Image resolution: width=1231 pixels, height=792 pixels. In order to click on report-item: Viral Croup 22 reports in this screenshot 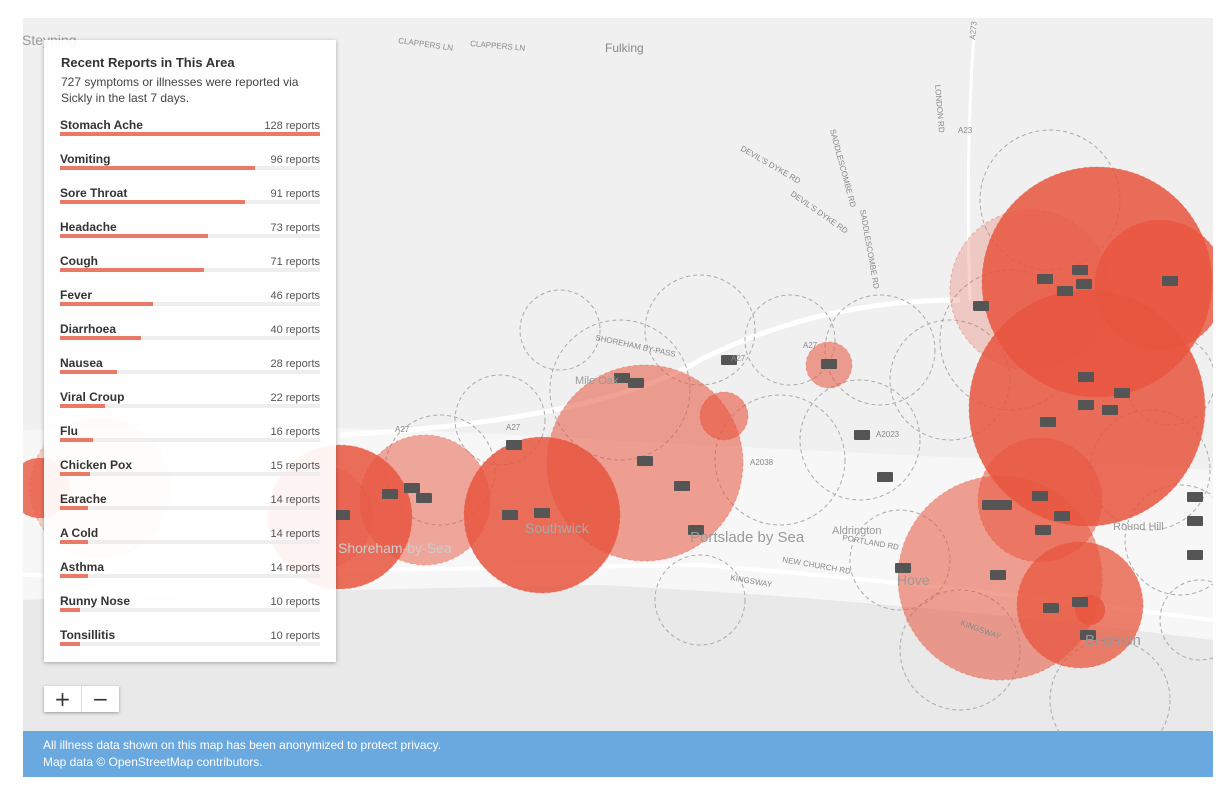, I will do `click(190, 405)`.